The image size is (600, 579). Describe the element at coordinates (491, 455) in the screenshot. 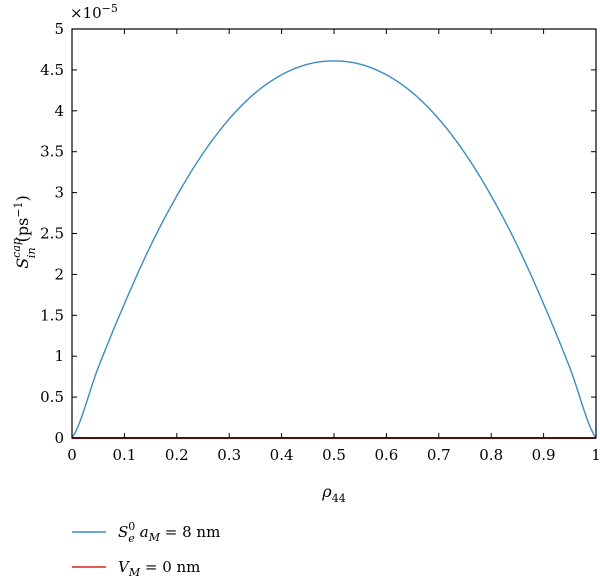

I see `x-tick-label: 0.8` at that location.